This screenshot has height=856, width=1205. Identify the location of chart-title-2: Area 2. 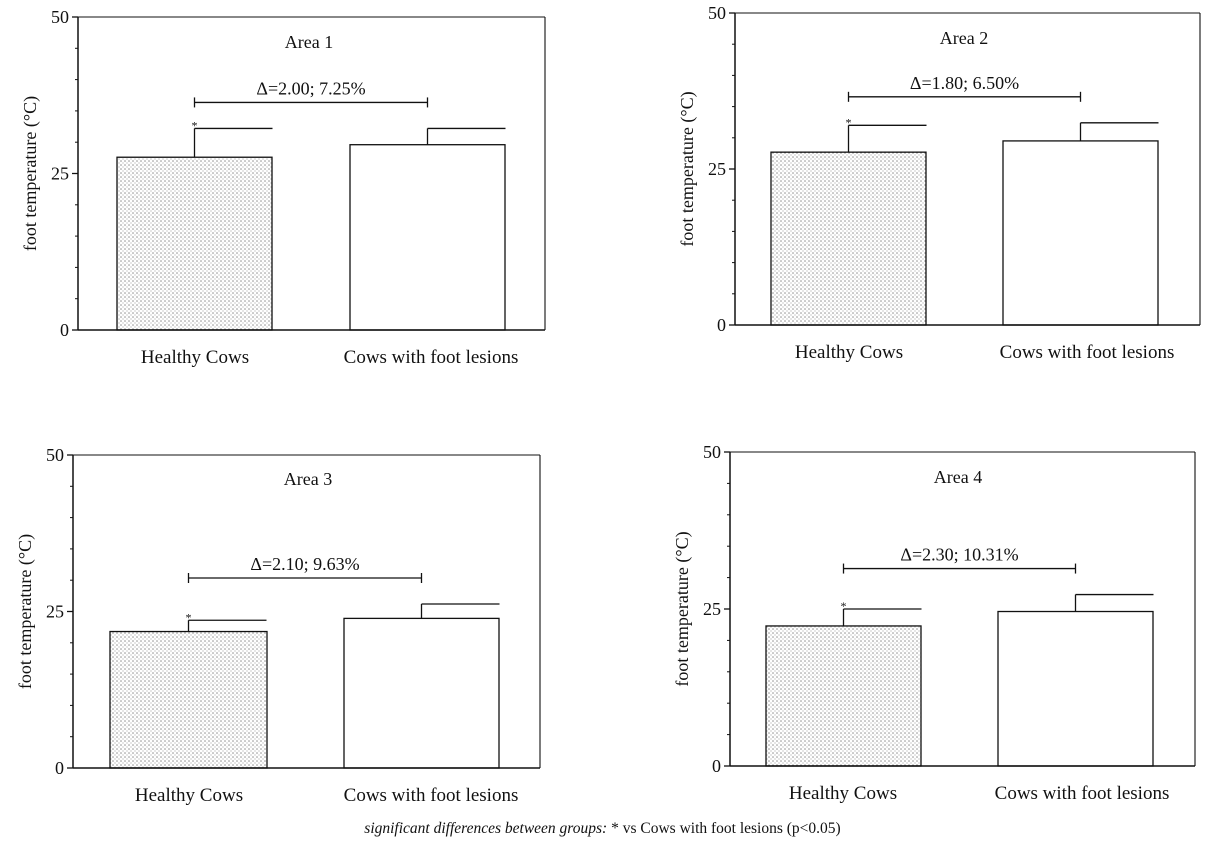
(964, 38).